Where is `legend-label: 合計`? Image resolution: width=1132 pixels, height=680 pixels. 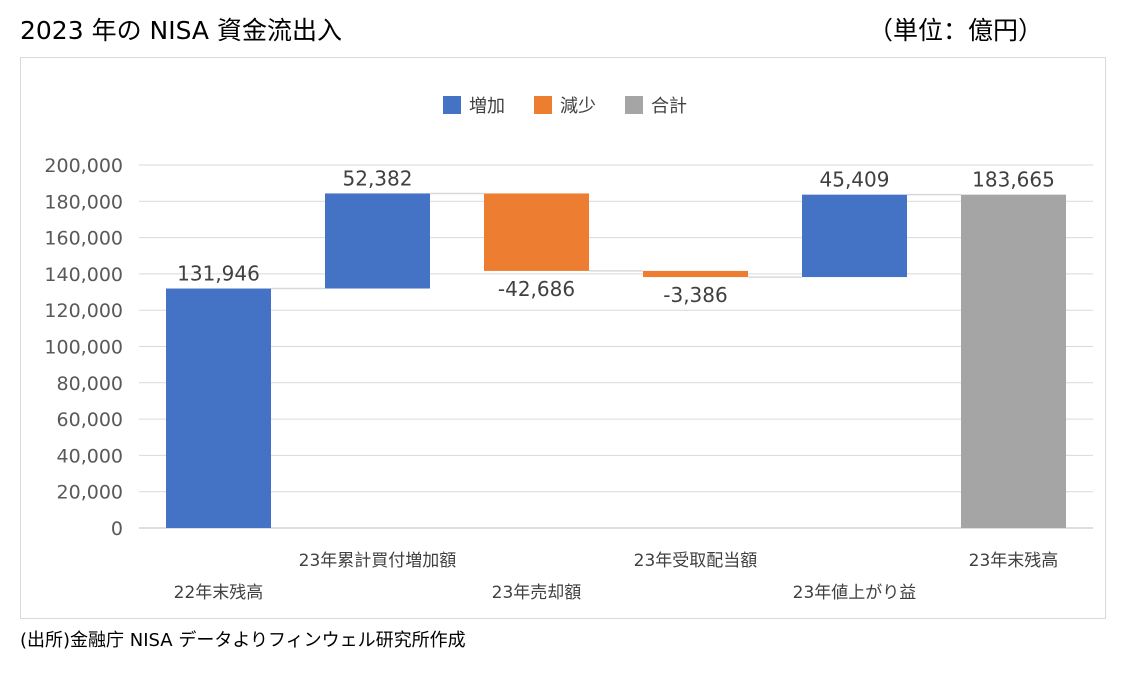
legend-label: 合計 is located at coordinates (669, 106).